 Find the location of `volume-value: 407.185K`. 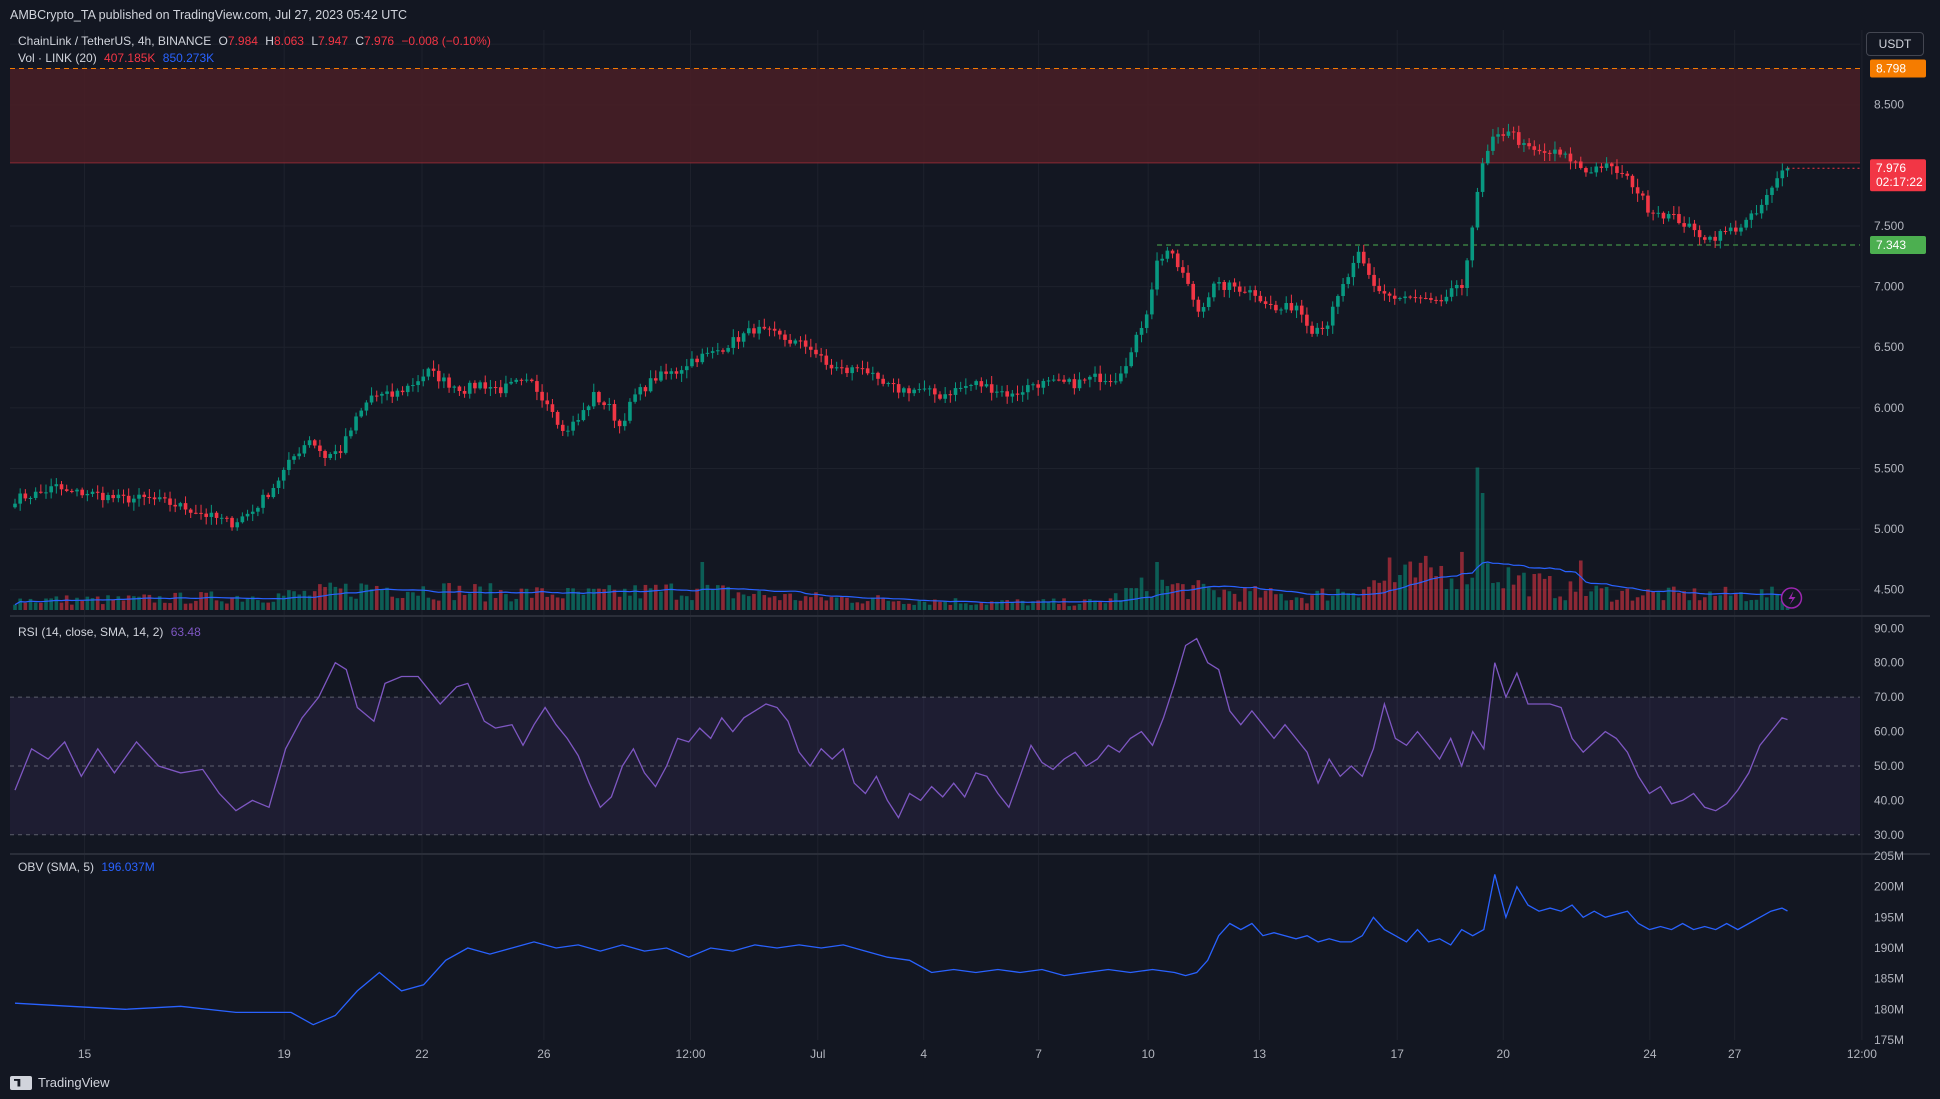

volume-value: 407.185K is located at coordinates (130, 58).